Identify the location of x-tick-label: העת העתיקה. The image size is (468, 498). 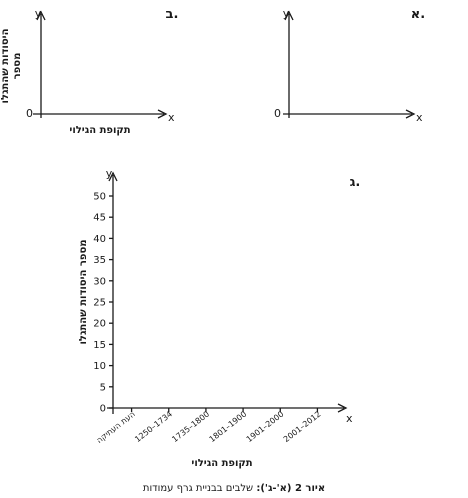
(116, 427).